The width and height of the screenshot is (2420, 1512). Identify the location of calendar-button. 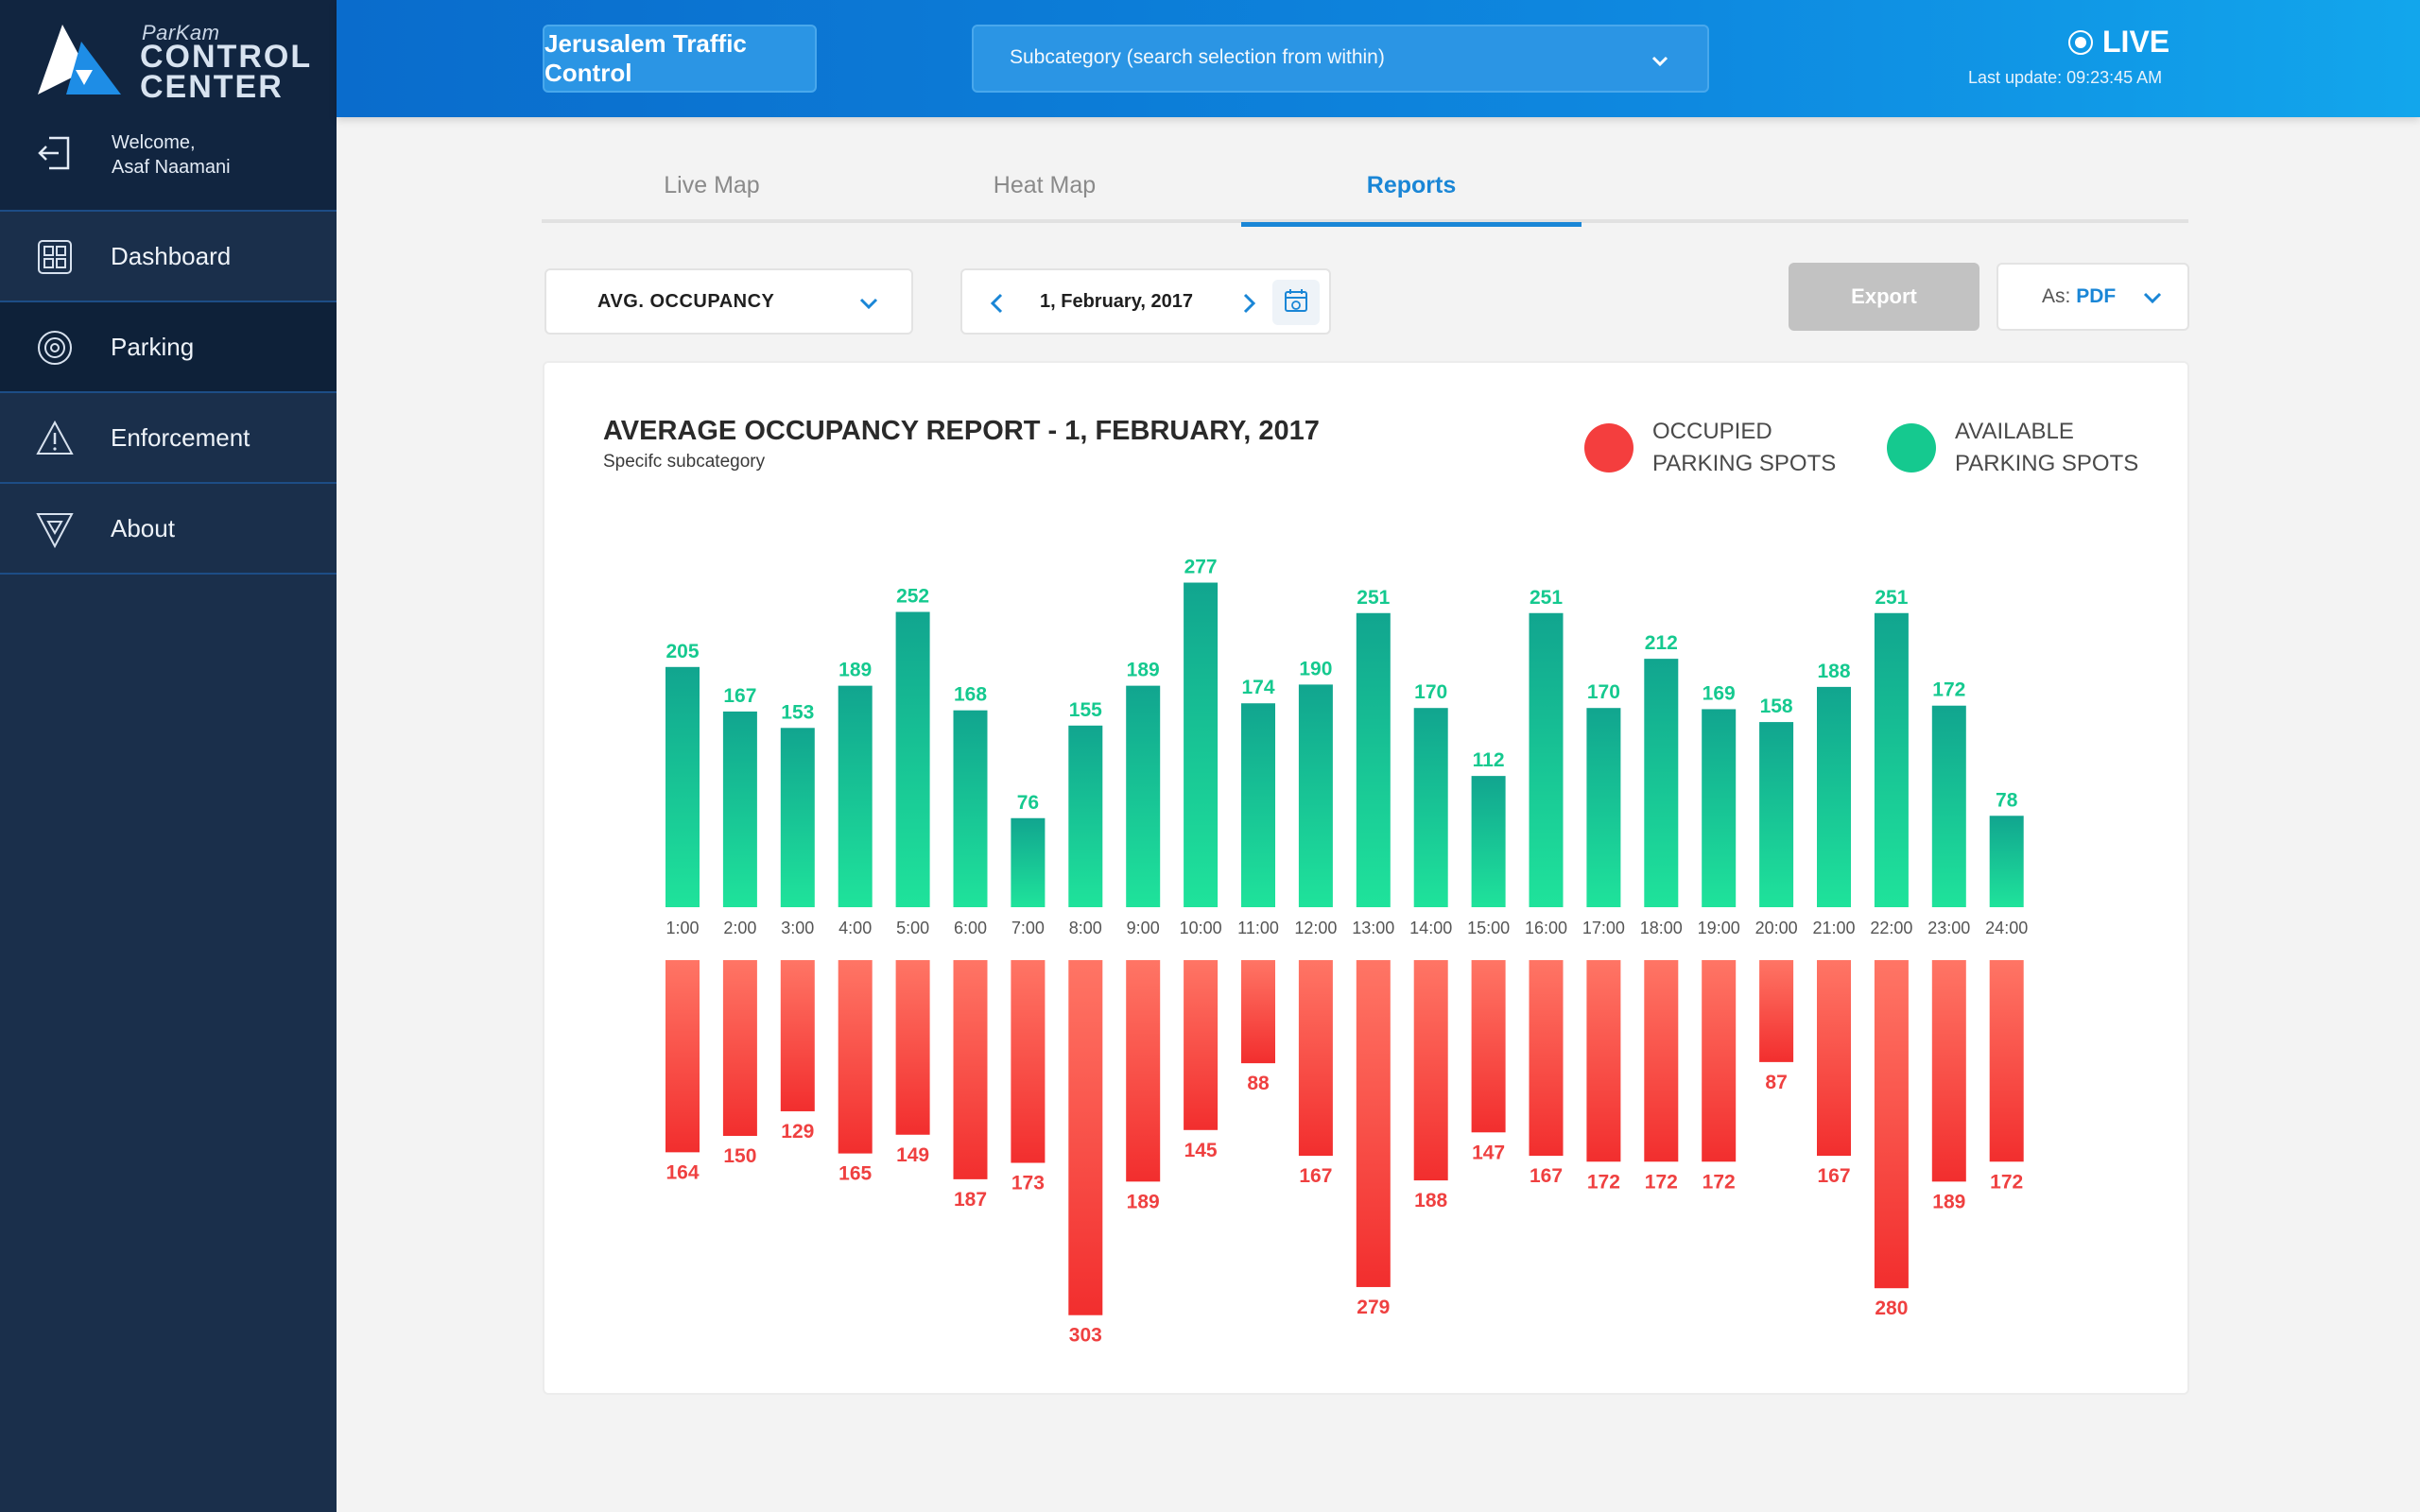
(1296, 302).